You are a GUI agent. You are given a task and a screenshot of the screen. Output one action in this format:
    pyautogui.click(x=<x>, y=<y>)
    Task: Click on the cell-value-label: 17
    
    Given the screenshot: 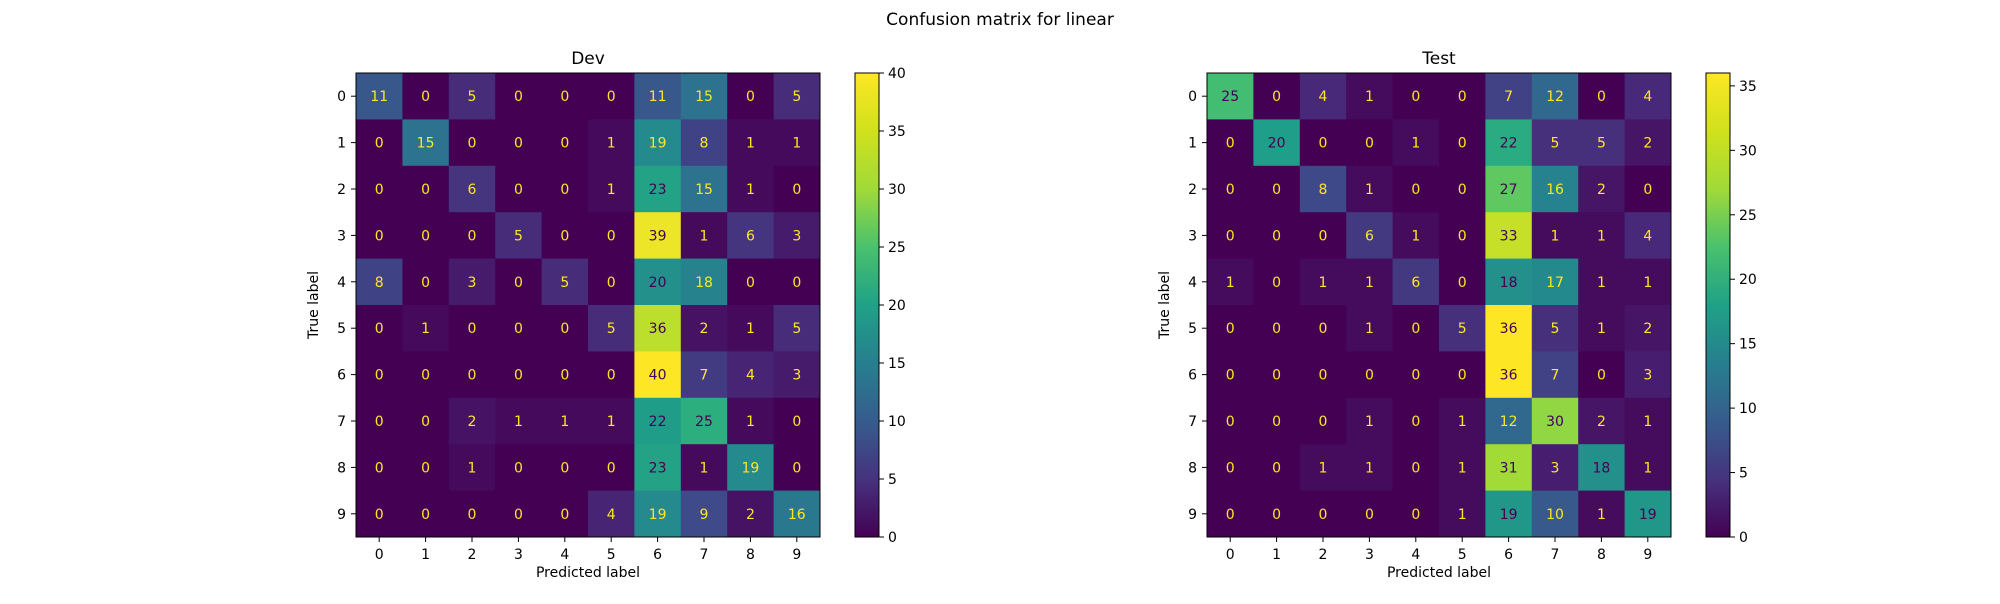 What is the action you would take?
    pyautogui.click(x=1555, y=283)
    